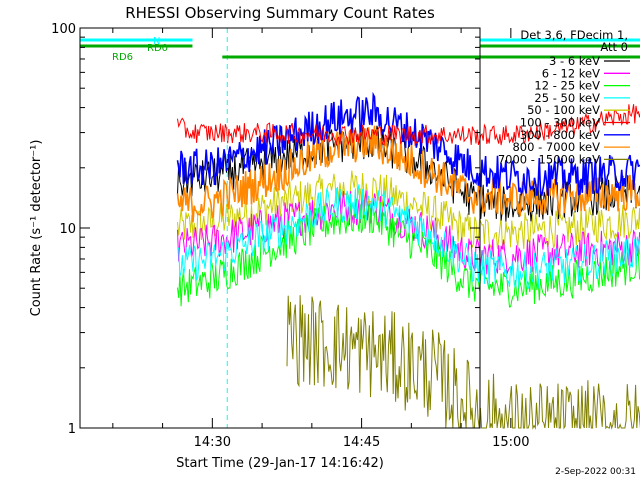  Describe the element at coordinates (574, 35) in the screenshot. I see `legend-header: Det 3,6, FDecim 1,` at that location.